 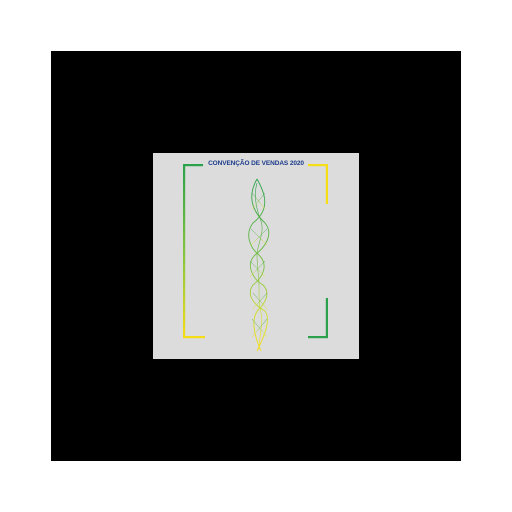 I want to click on dna-helix-logo, so click(x=259, y=265).